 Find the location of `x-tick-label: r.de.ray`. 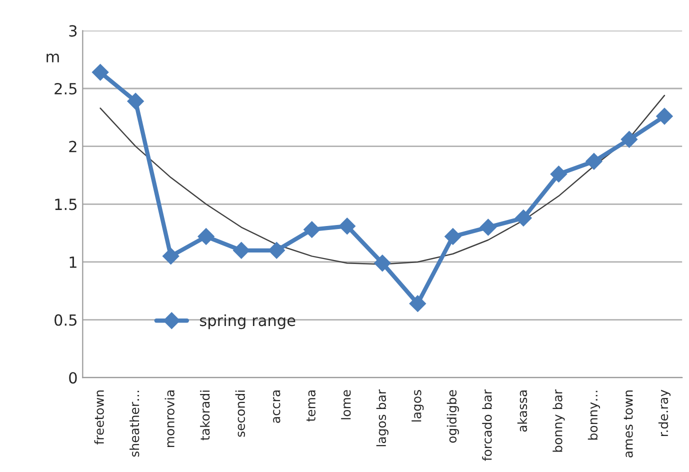

x-tick-label: r.de.ray is located at coordinates (664, 413).